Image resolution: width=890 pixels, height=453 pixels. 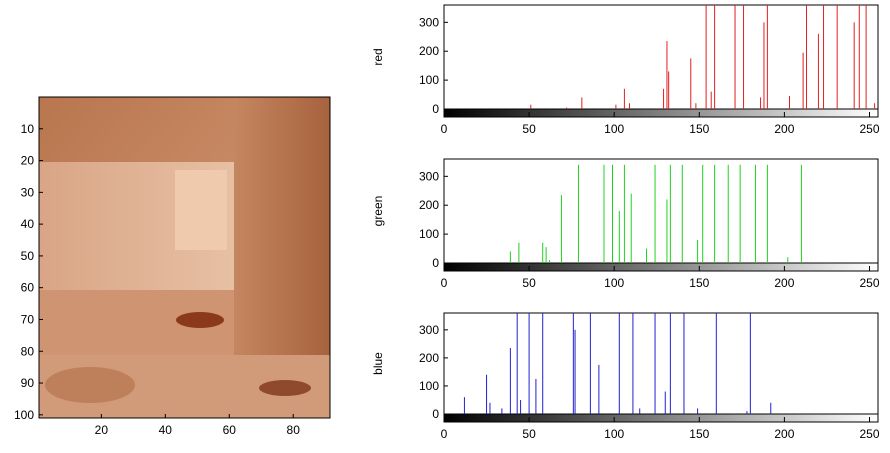 I want to click on x-tick-label: 60, so click(x=230, y=430).